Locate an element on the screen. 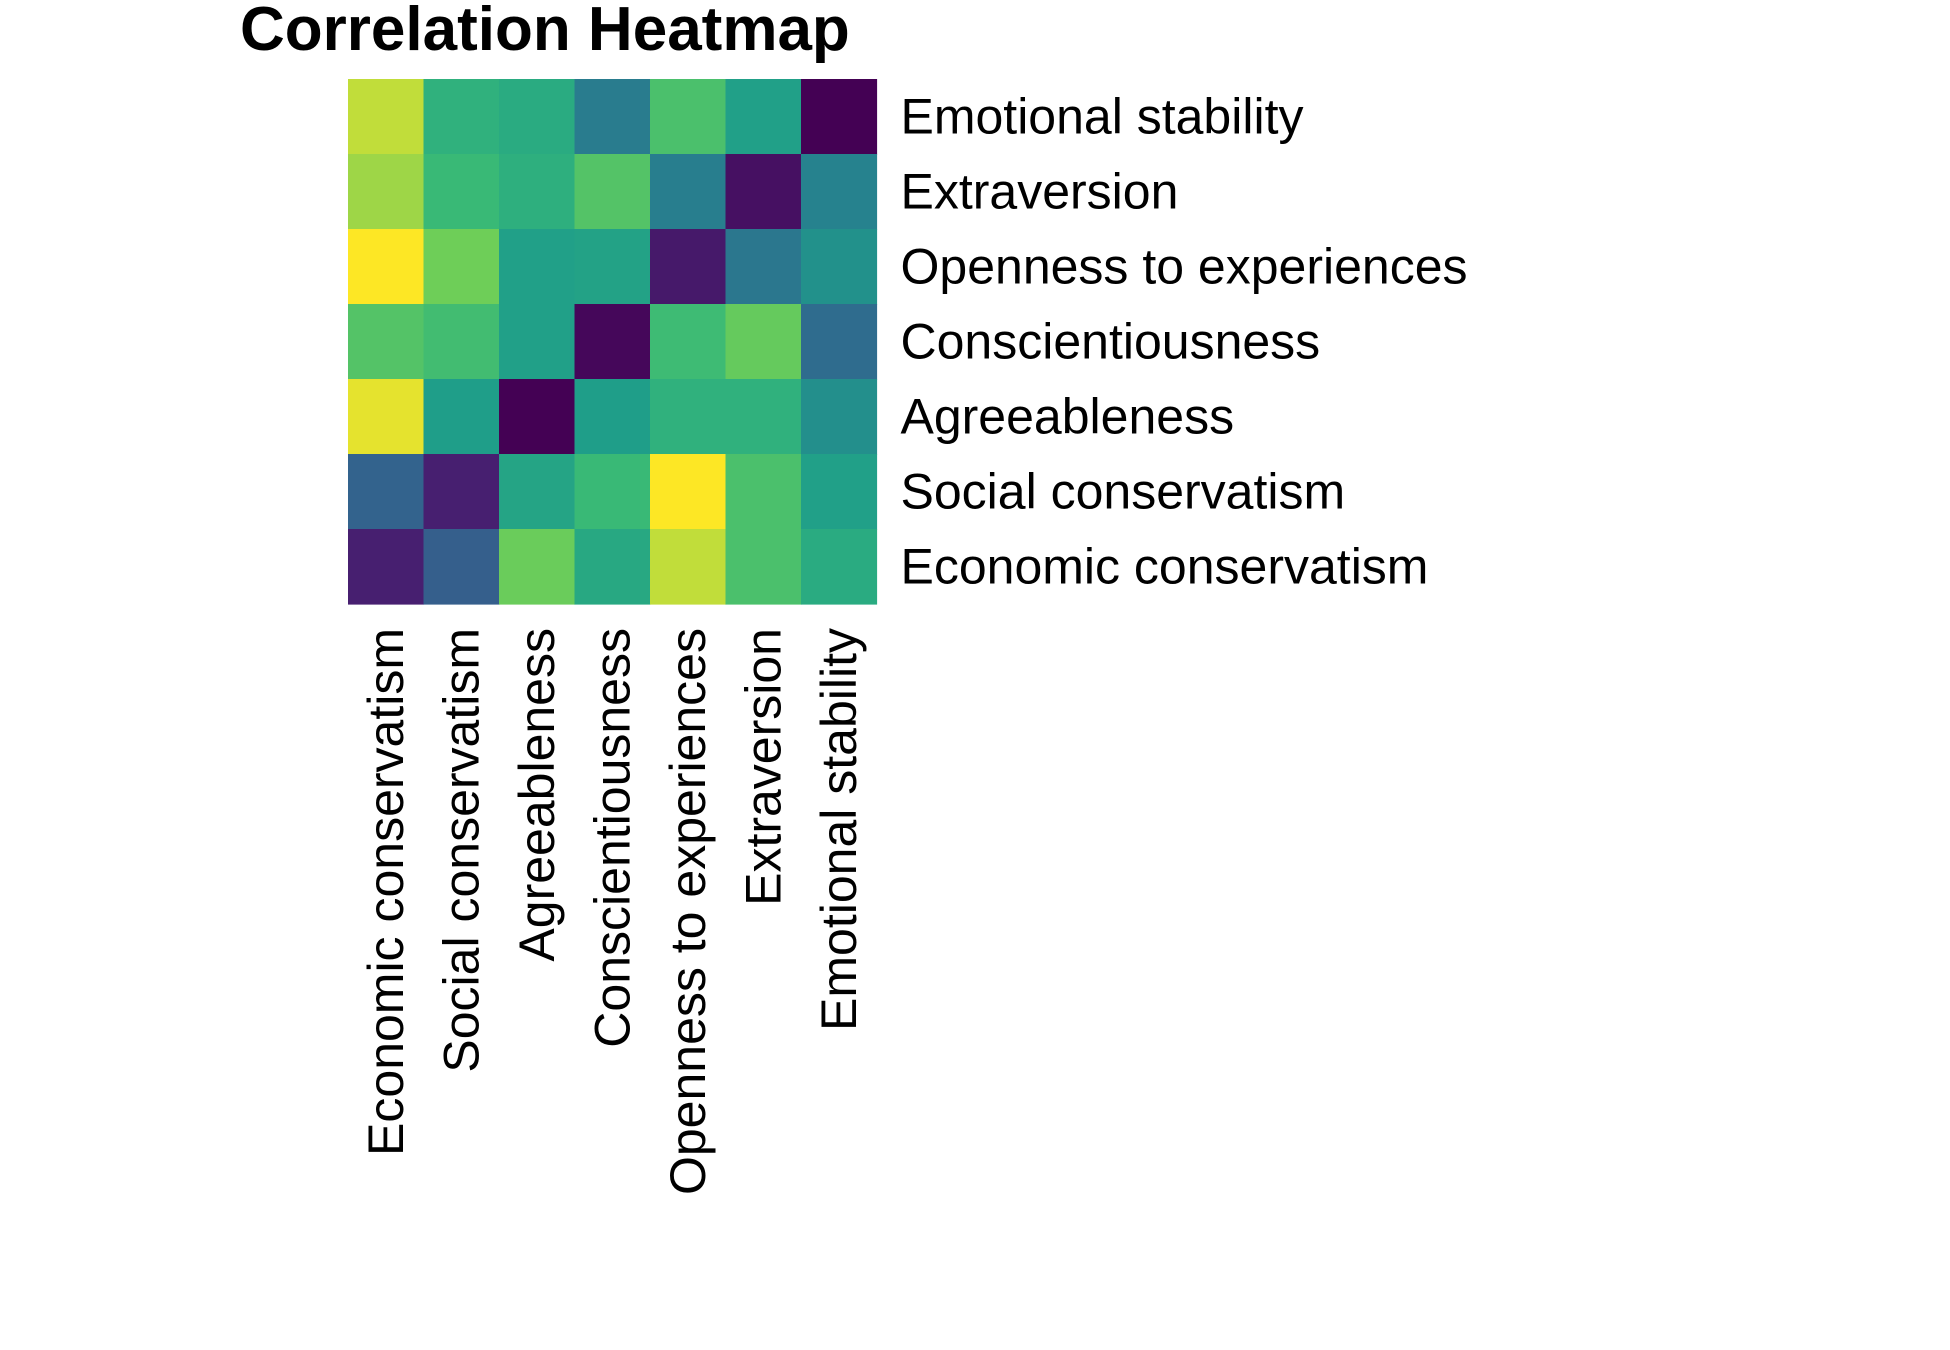 Image resolution: width=1950 pixels, height=1350 pixels. row-label: Openness to experiences is located at coordinates (1184, 267).